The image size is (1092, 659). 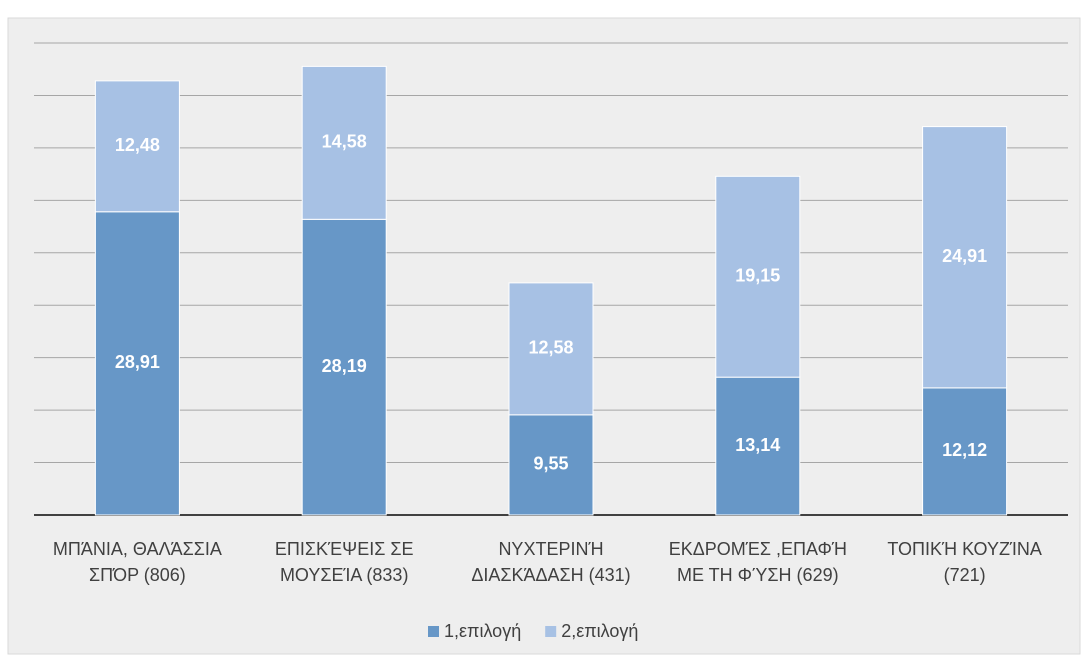 I want to click on data-label: 13,14, so click(x=757, y=445).